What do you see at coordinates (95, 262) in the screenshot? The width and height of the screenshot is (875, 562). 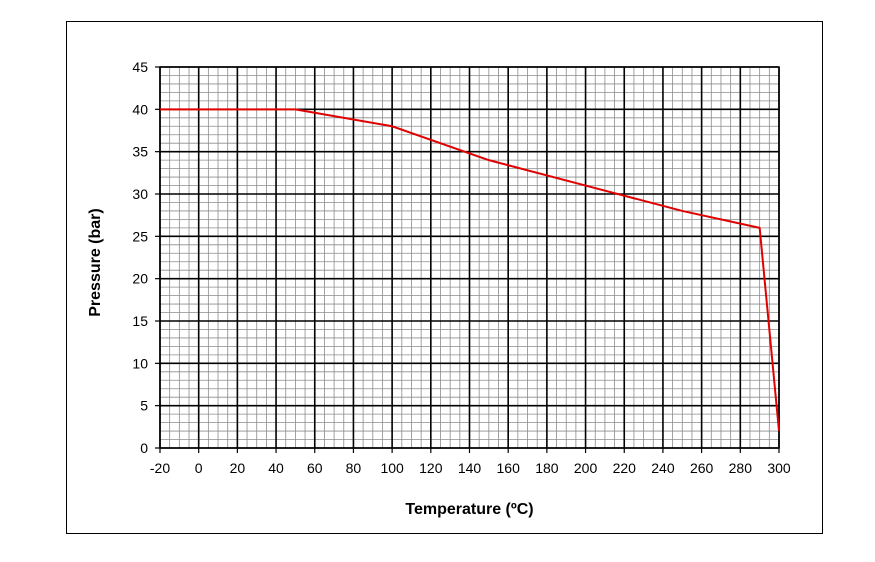 I see `y-axis-title: Pressure (bar)` at bounding box center [95, 262].